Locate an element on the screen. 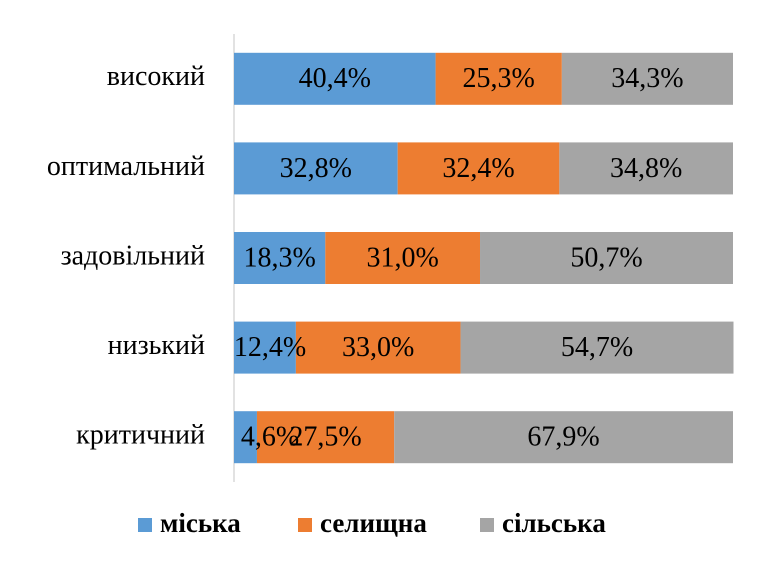  data-label: 32,8% is located at coordinates (316, 168).